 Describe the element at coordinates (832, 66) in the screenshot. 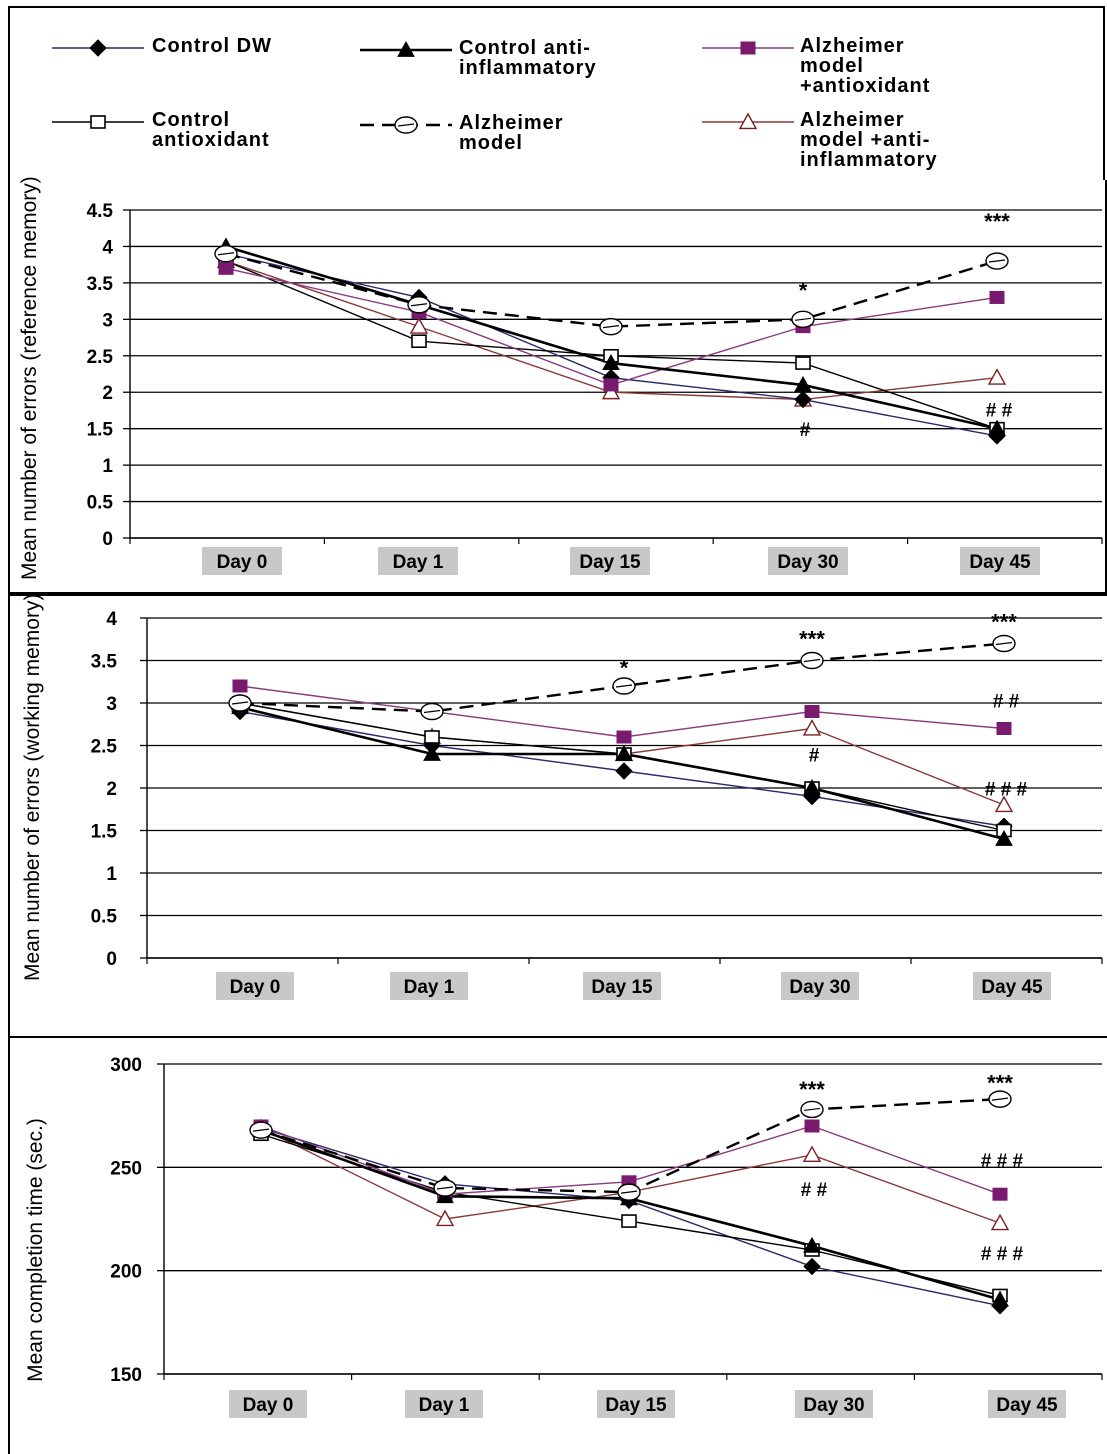

I see `legend-label-line: model` at that location.